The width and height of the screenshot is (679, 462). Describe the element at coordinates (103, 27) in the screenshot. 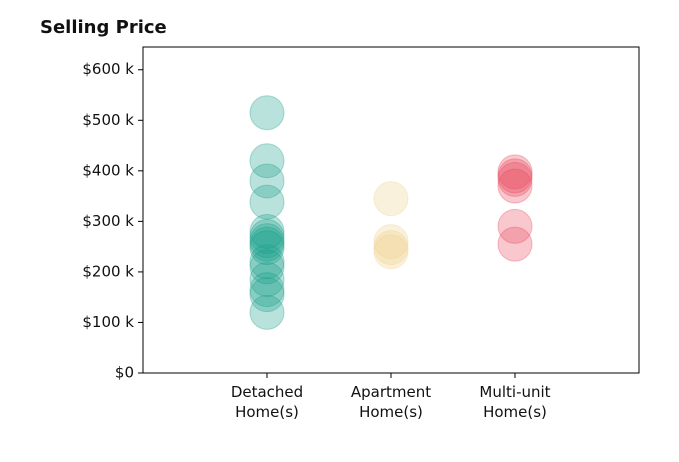

I see `chart-title: Selling Price` at that location.